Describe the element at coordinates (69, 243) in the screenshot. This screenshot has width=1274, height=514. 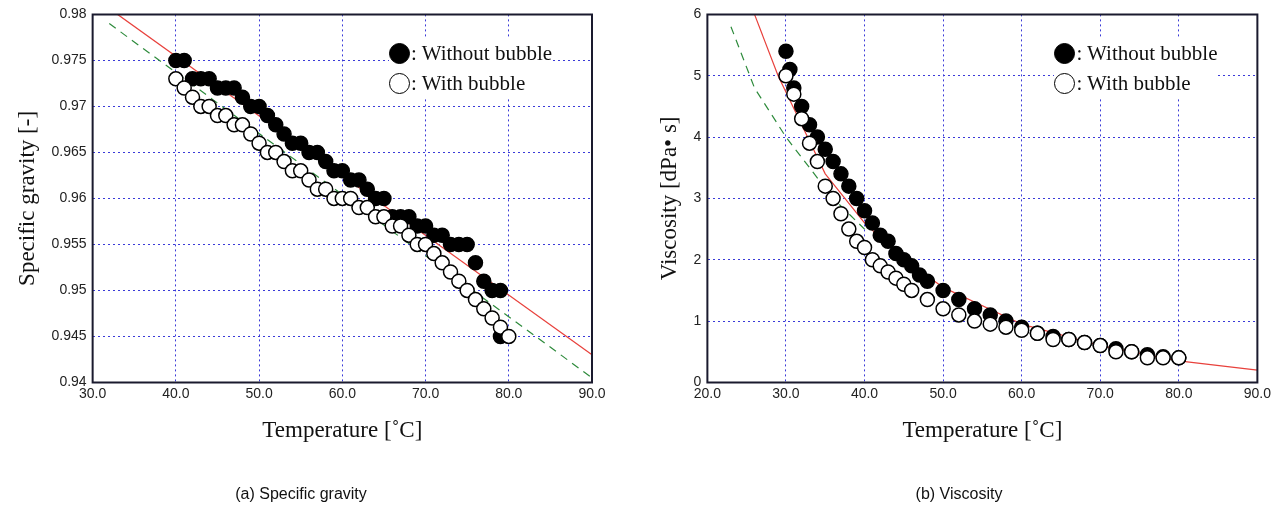
I see `y-tick-label: 0.955` at that location.